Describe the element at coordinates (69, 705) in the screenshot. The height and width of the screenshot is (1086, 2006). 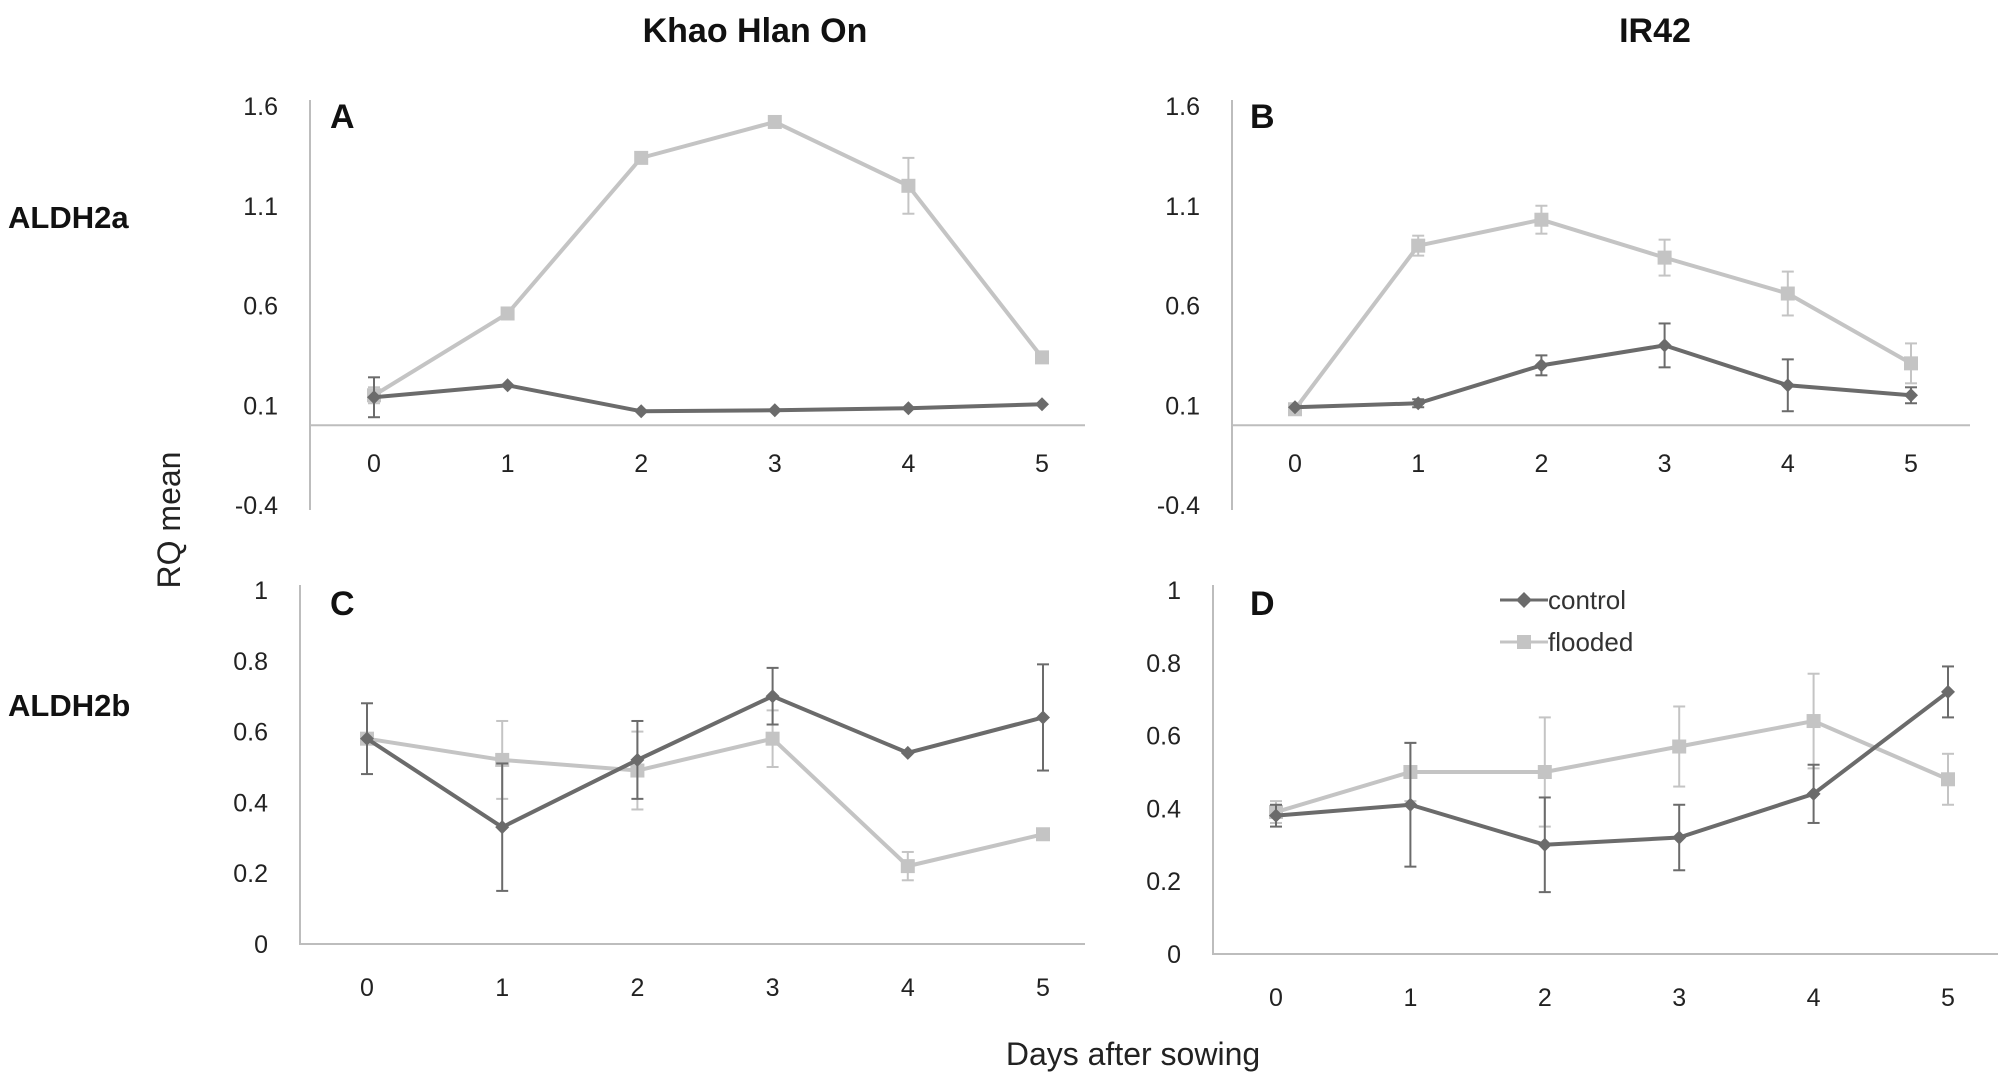
I see `row-label-aldh2b: ALDH2b` at that location.